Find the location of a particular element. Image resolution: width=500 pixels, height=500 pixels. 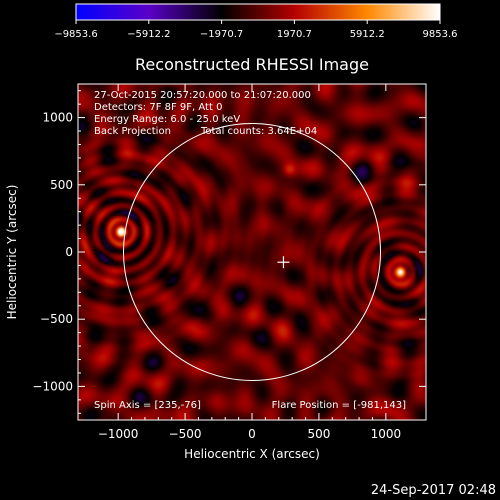

colorbar is located at coordinates (258, 12).